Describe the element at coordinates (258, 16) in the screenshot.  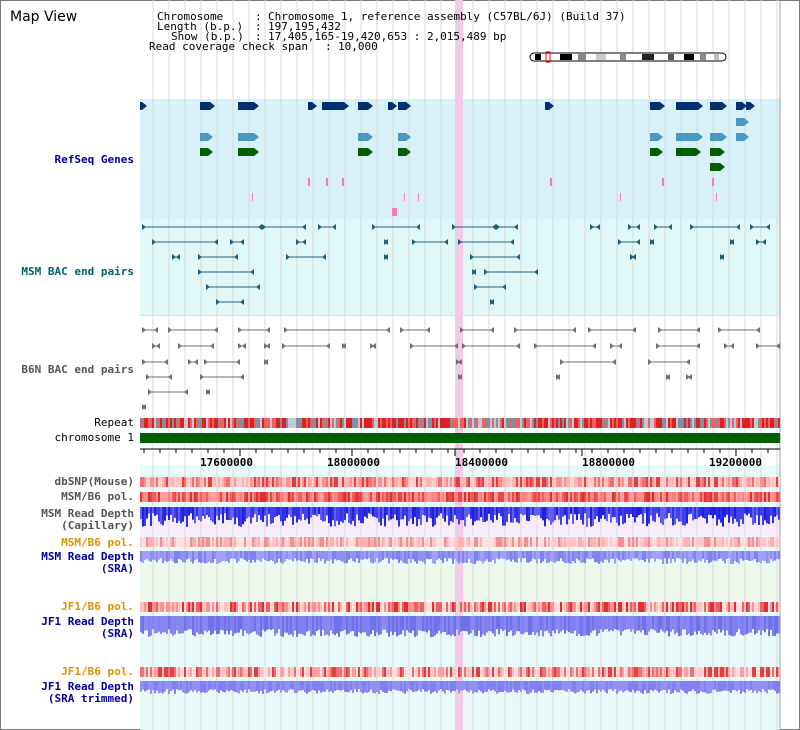
I see `chromosome-sep: :` at that location.